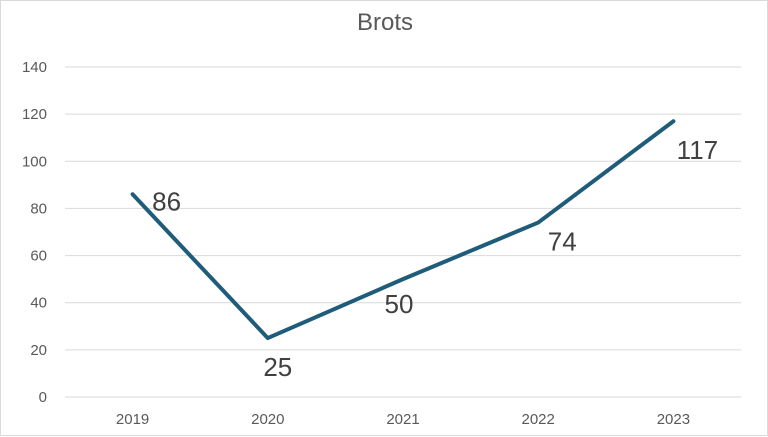 The height and width of the screenshot is (437, 768). What do you see at coordinates (38, 303) in the screenshot?
I see `y-tick-label: 40` at bounding box center [38, 303].